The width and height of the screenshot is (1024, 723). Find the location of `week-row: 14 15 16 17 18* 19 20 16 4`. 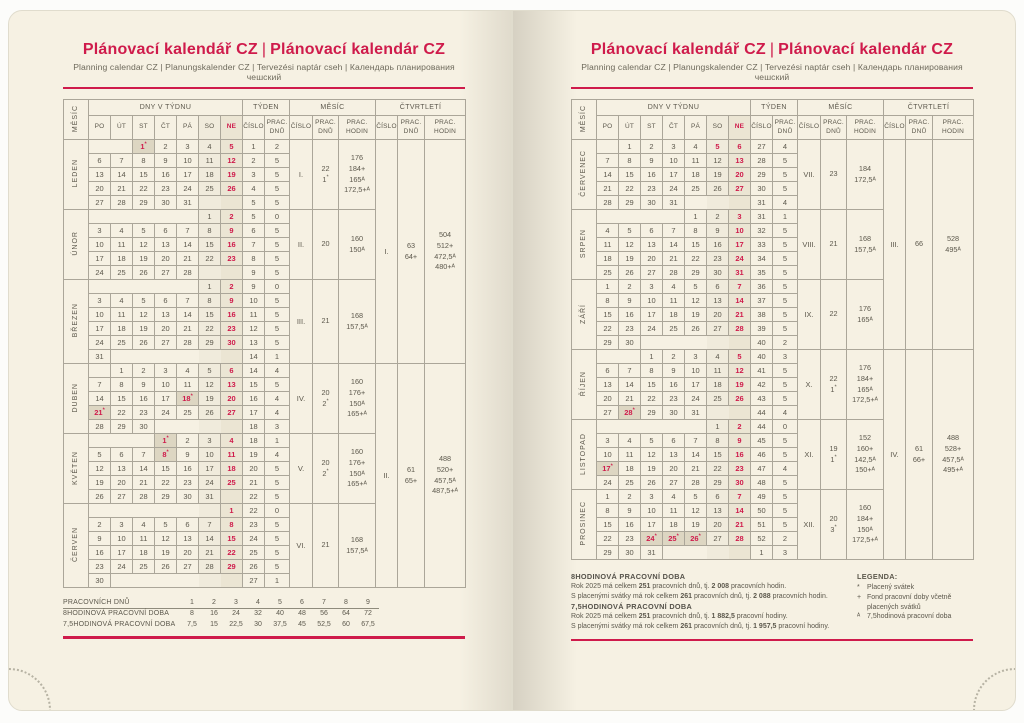

week-row: 14 15 16 17 18* 19 20 16 4 is located at coordinates (265, 398).